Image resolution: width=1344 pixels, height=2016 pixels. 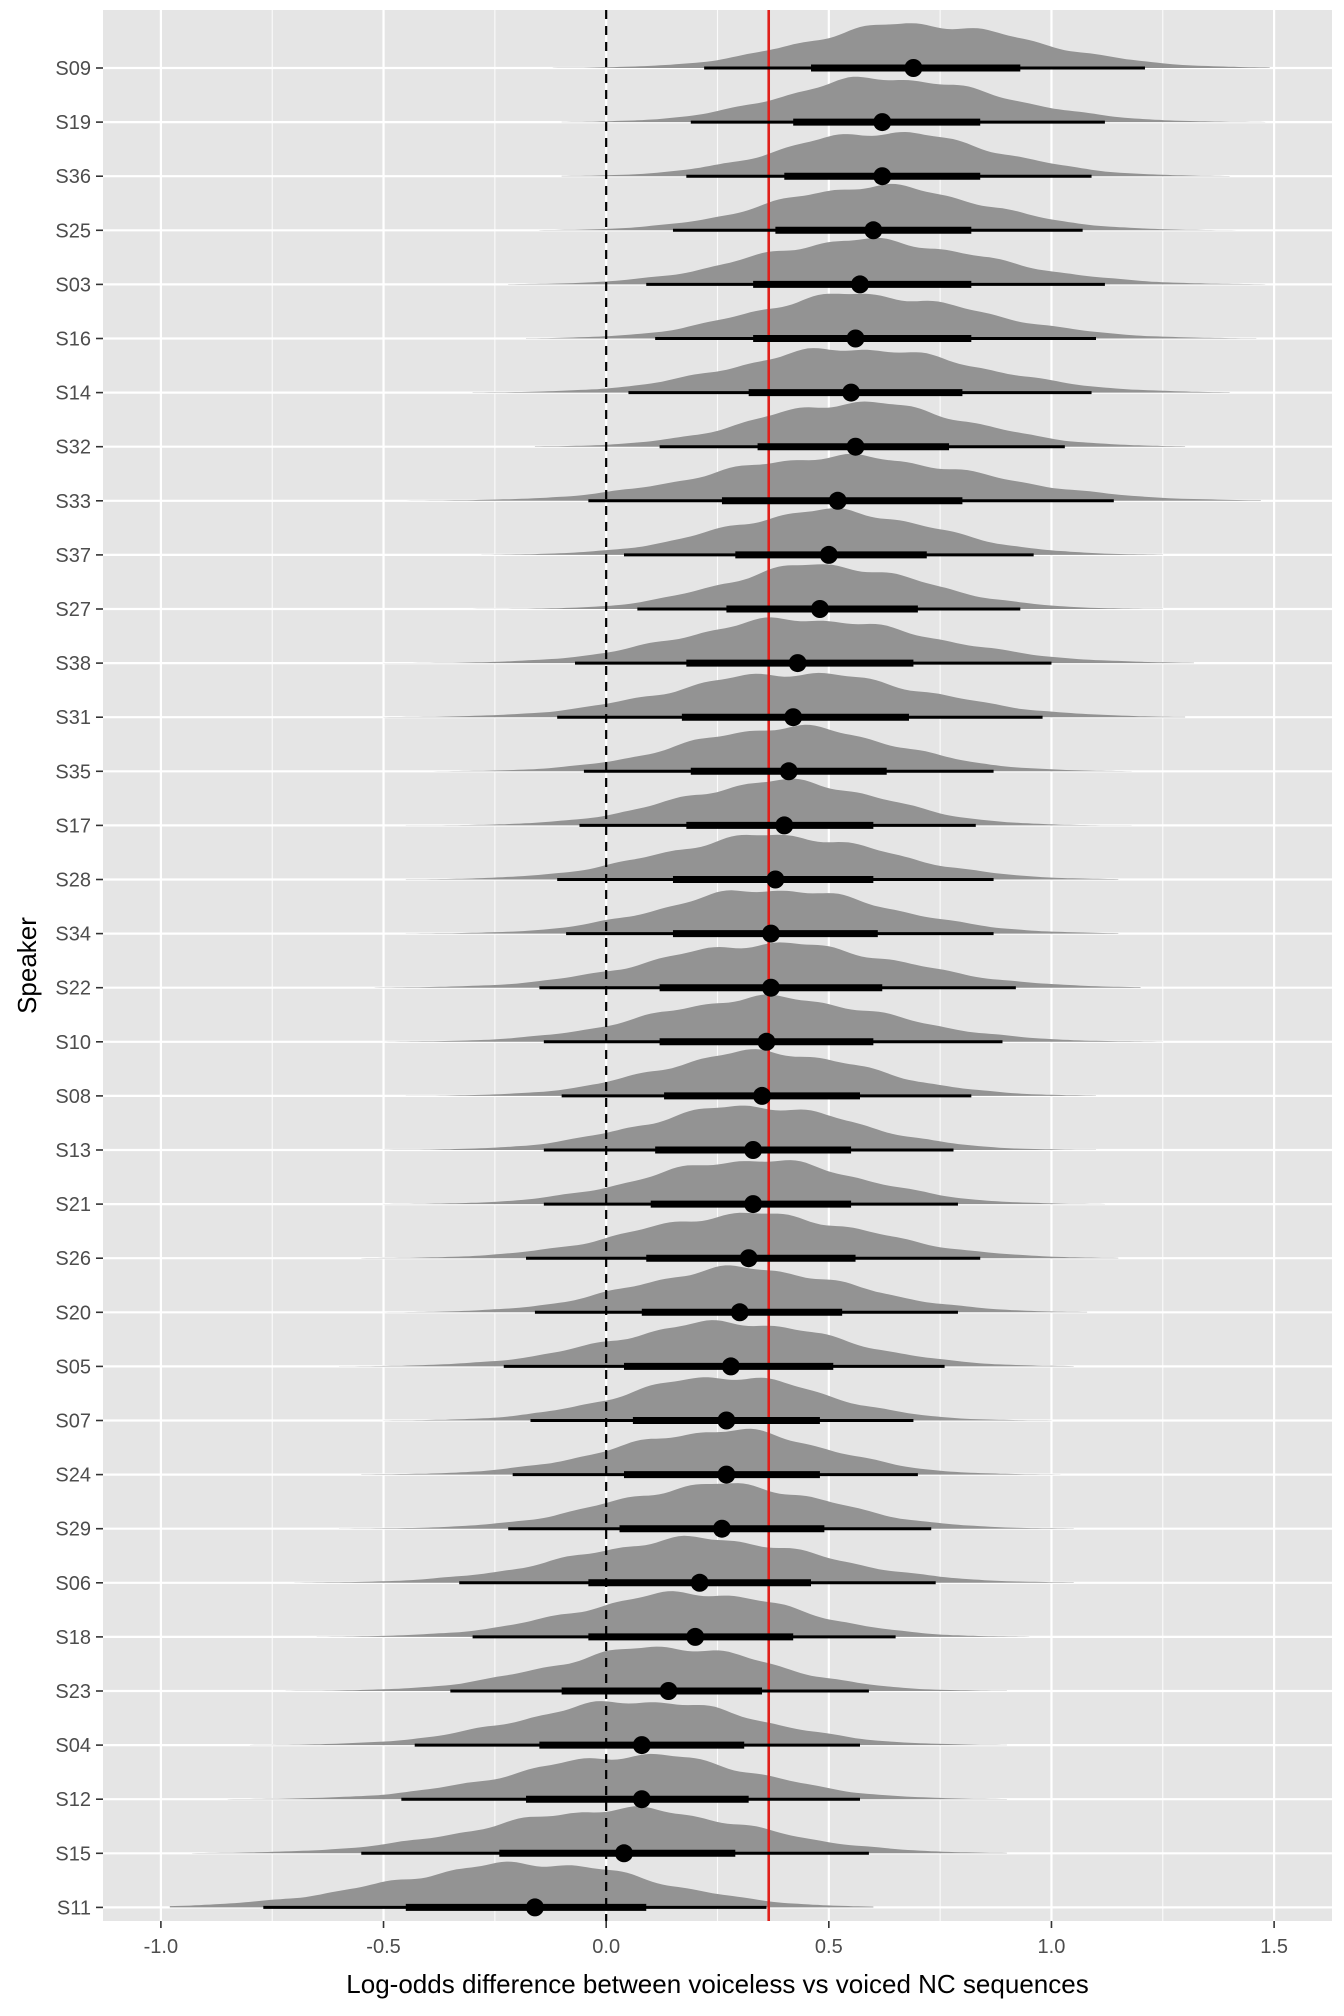 What do you see at coordinates (161, 1947) in the screenshot?
I see `x-tick-label: -1.0` at bounding box center [161, 1947].